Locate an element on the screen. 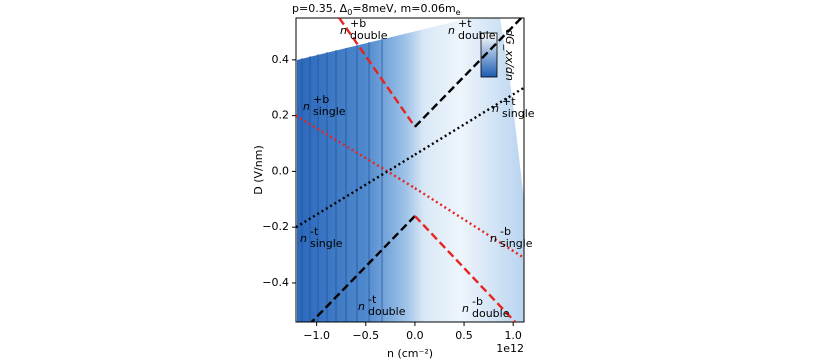 The height and width of the screenshot is (364, 831). y-tick-label: 0.4 is located at coordinates (281, 59).